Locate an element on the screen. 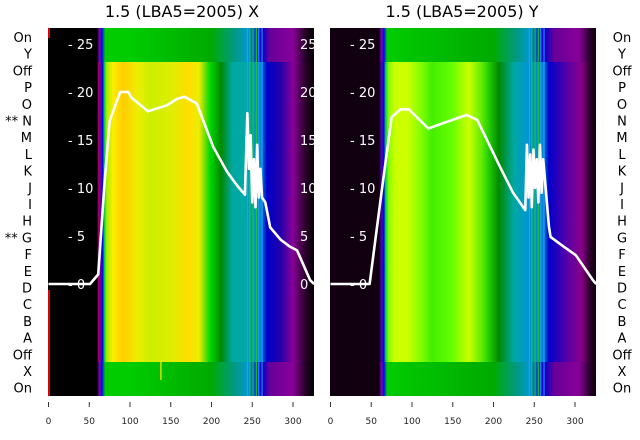 The width and height of the screenshot is (640, 440). row-label-right: B is located at coordinates (622, 322).